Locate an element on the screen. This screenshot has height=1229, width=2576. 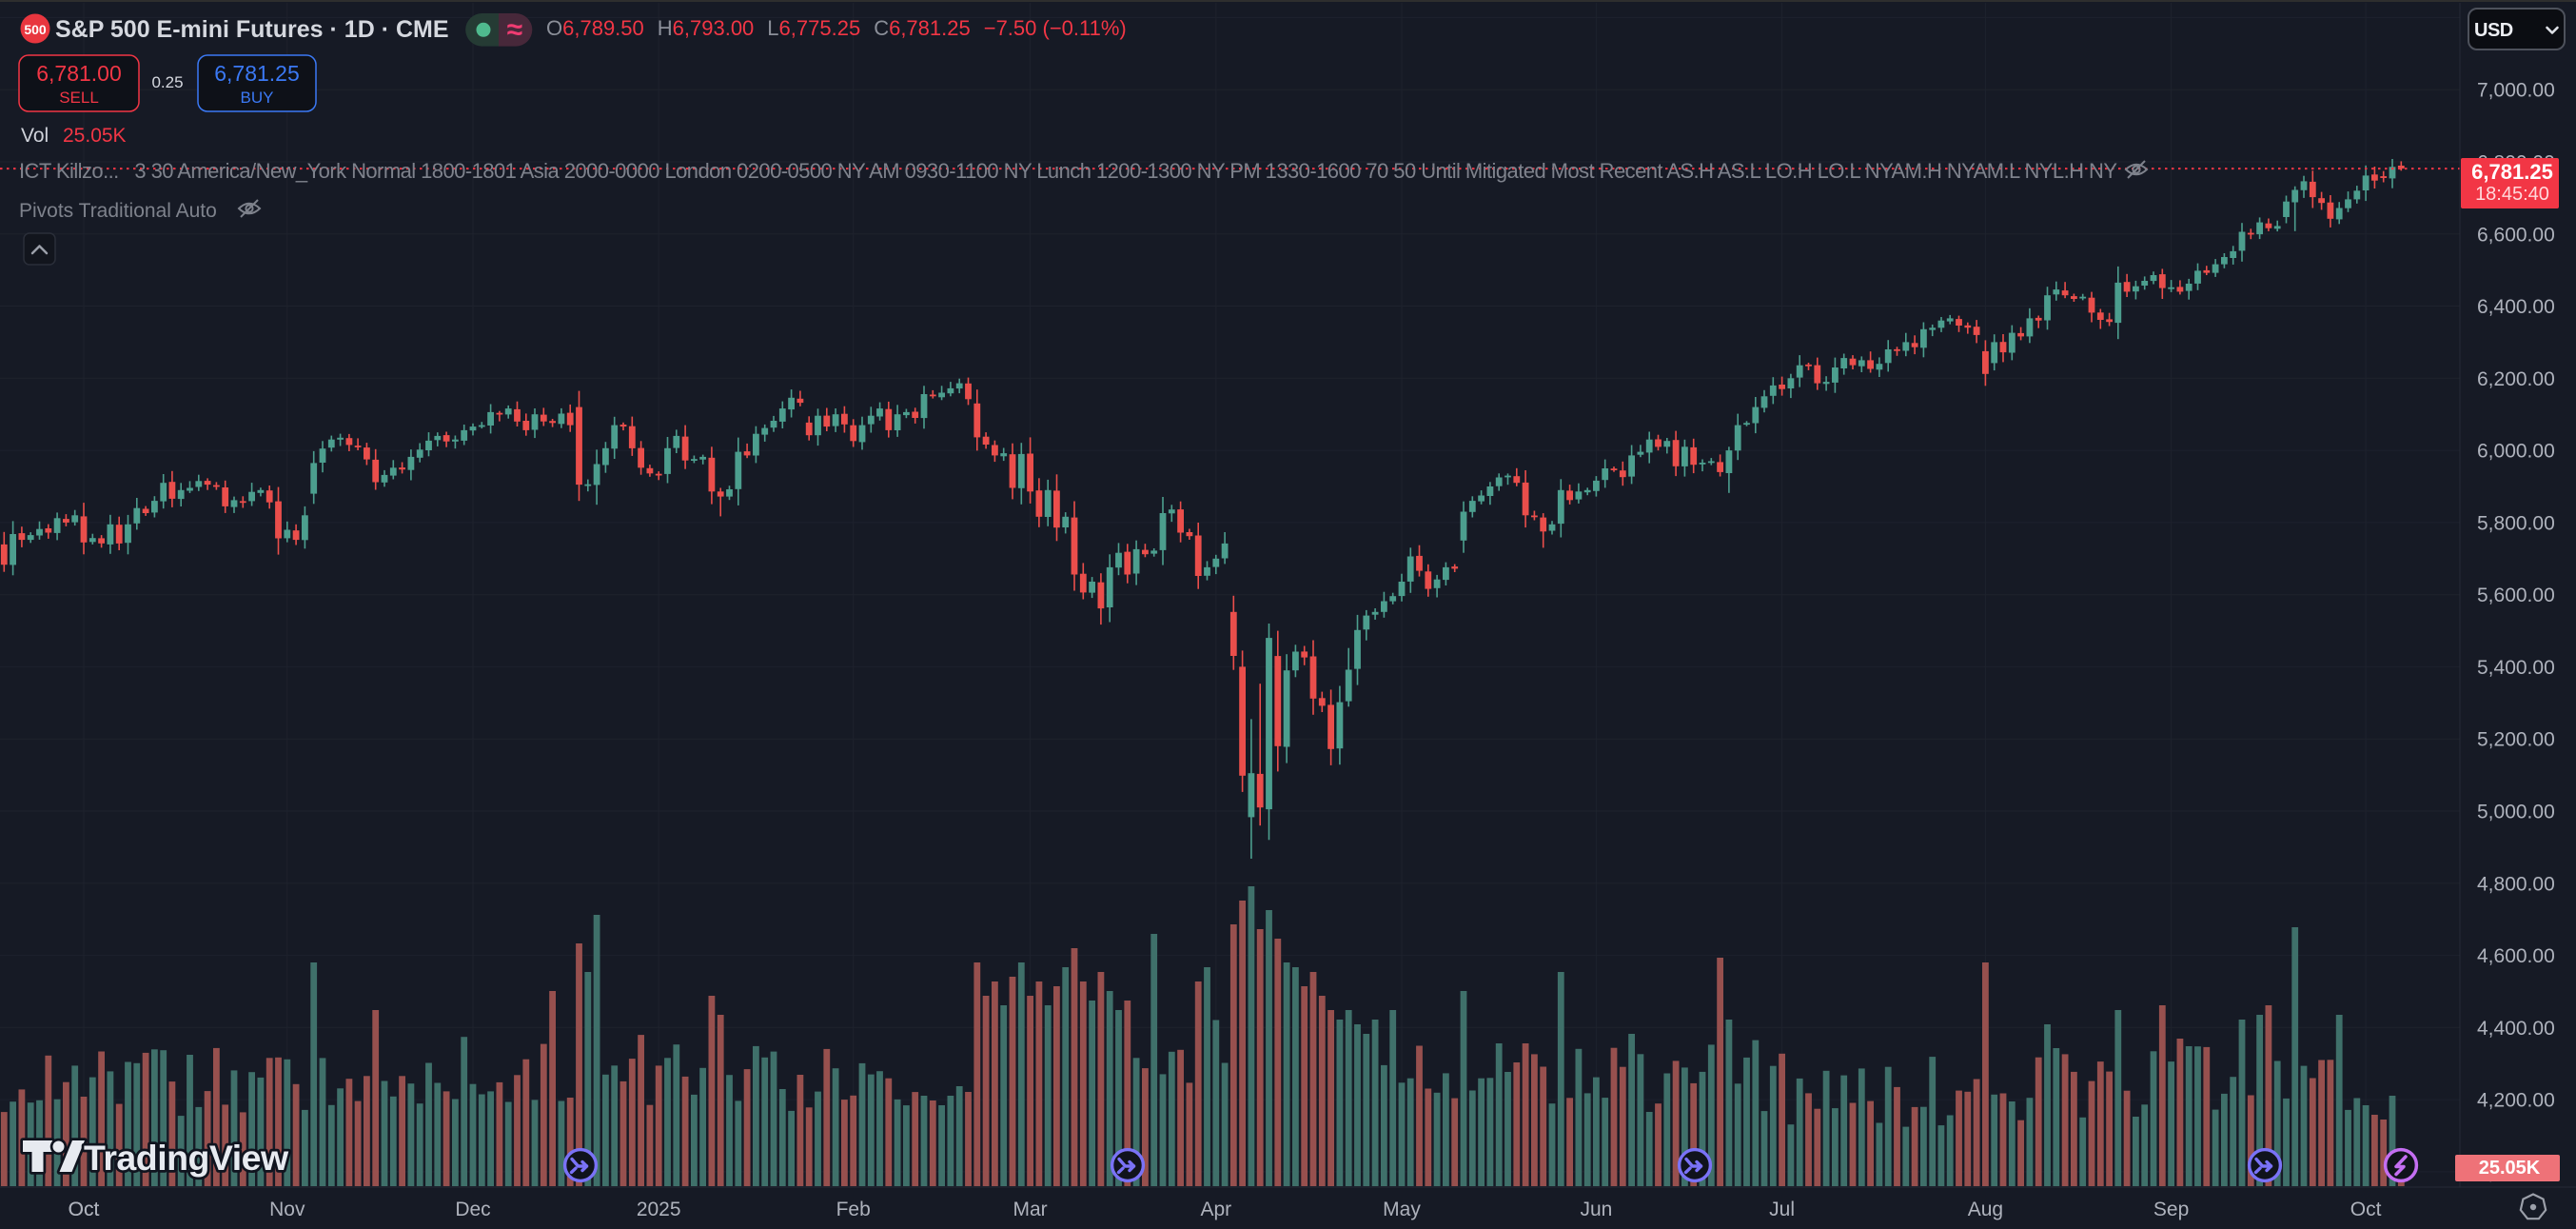
svg-text: SELL is located at coordinates (79, 98).